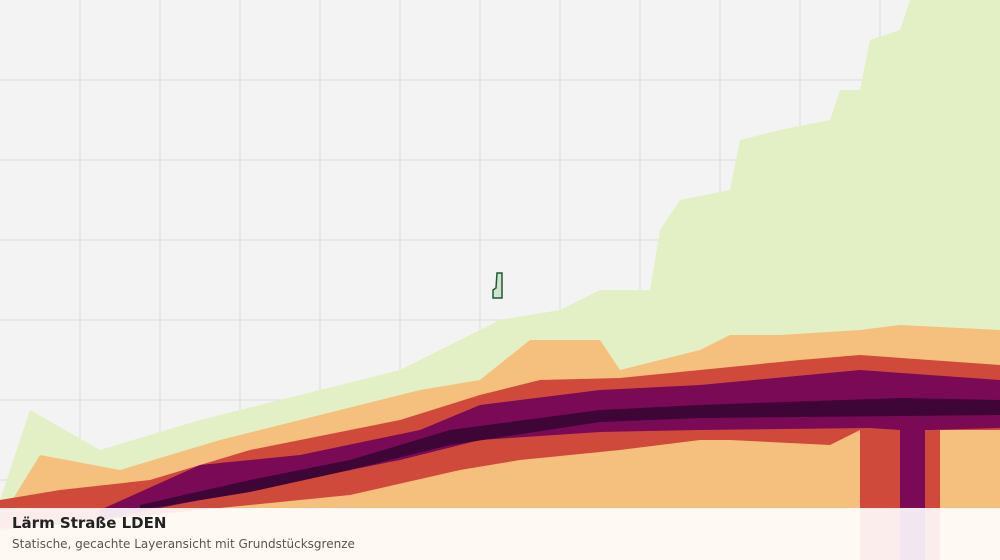 Image resolution: width=1000 pixels, height=560 pixels. What do you see at coordinates (89, 523) in the screenshot?
I see `layer-title: Lärm Straße LDEN` at bounding box center [89, 523].